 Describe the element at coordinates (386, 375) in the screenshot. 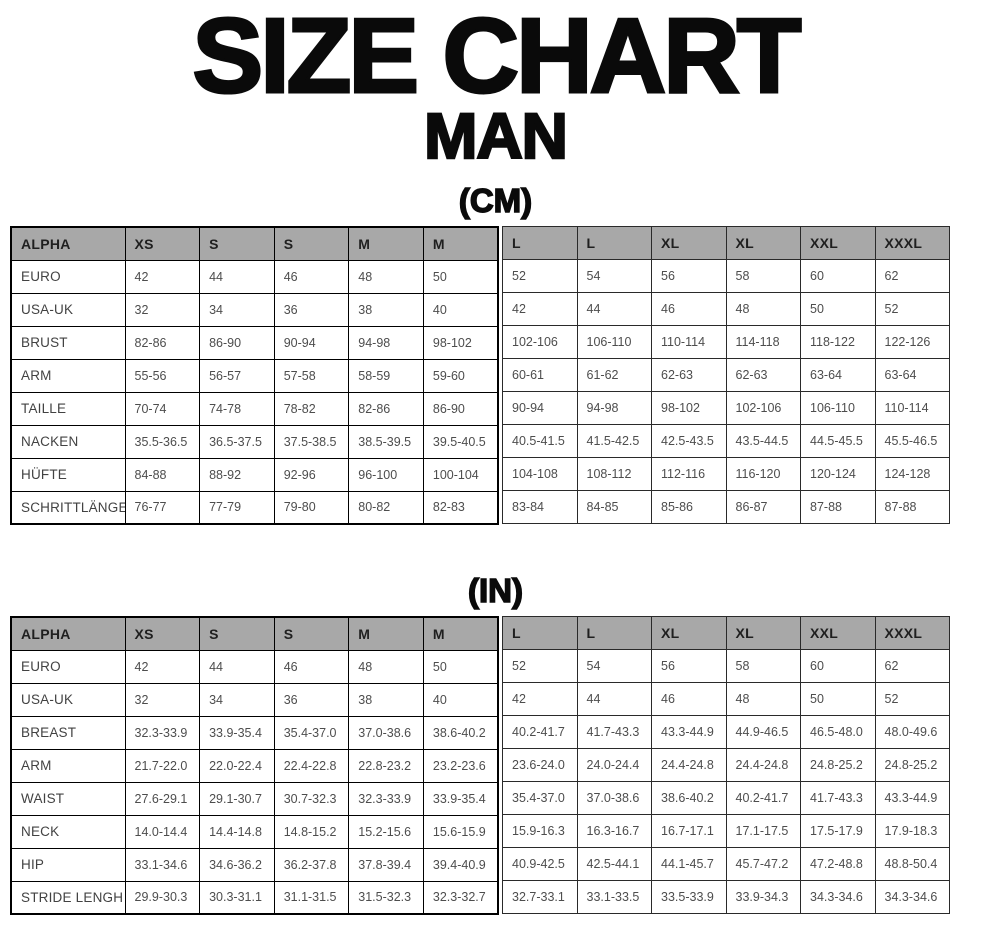

I see `value-cell: 58-59` at that location.